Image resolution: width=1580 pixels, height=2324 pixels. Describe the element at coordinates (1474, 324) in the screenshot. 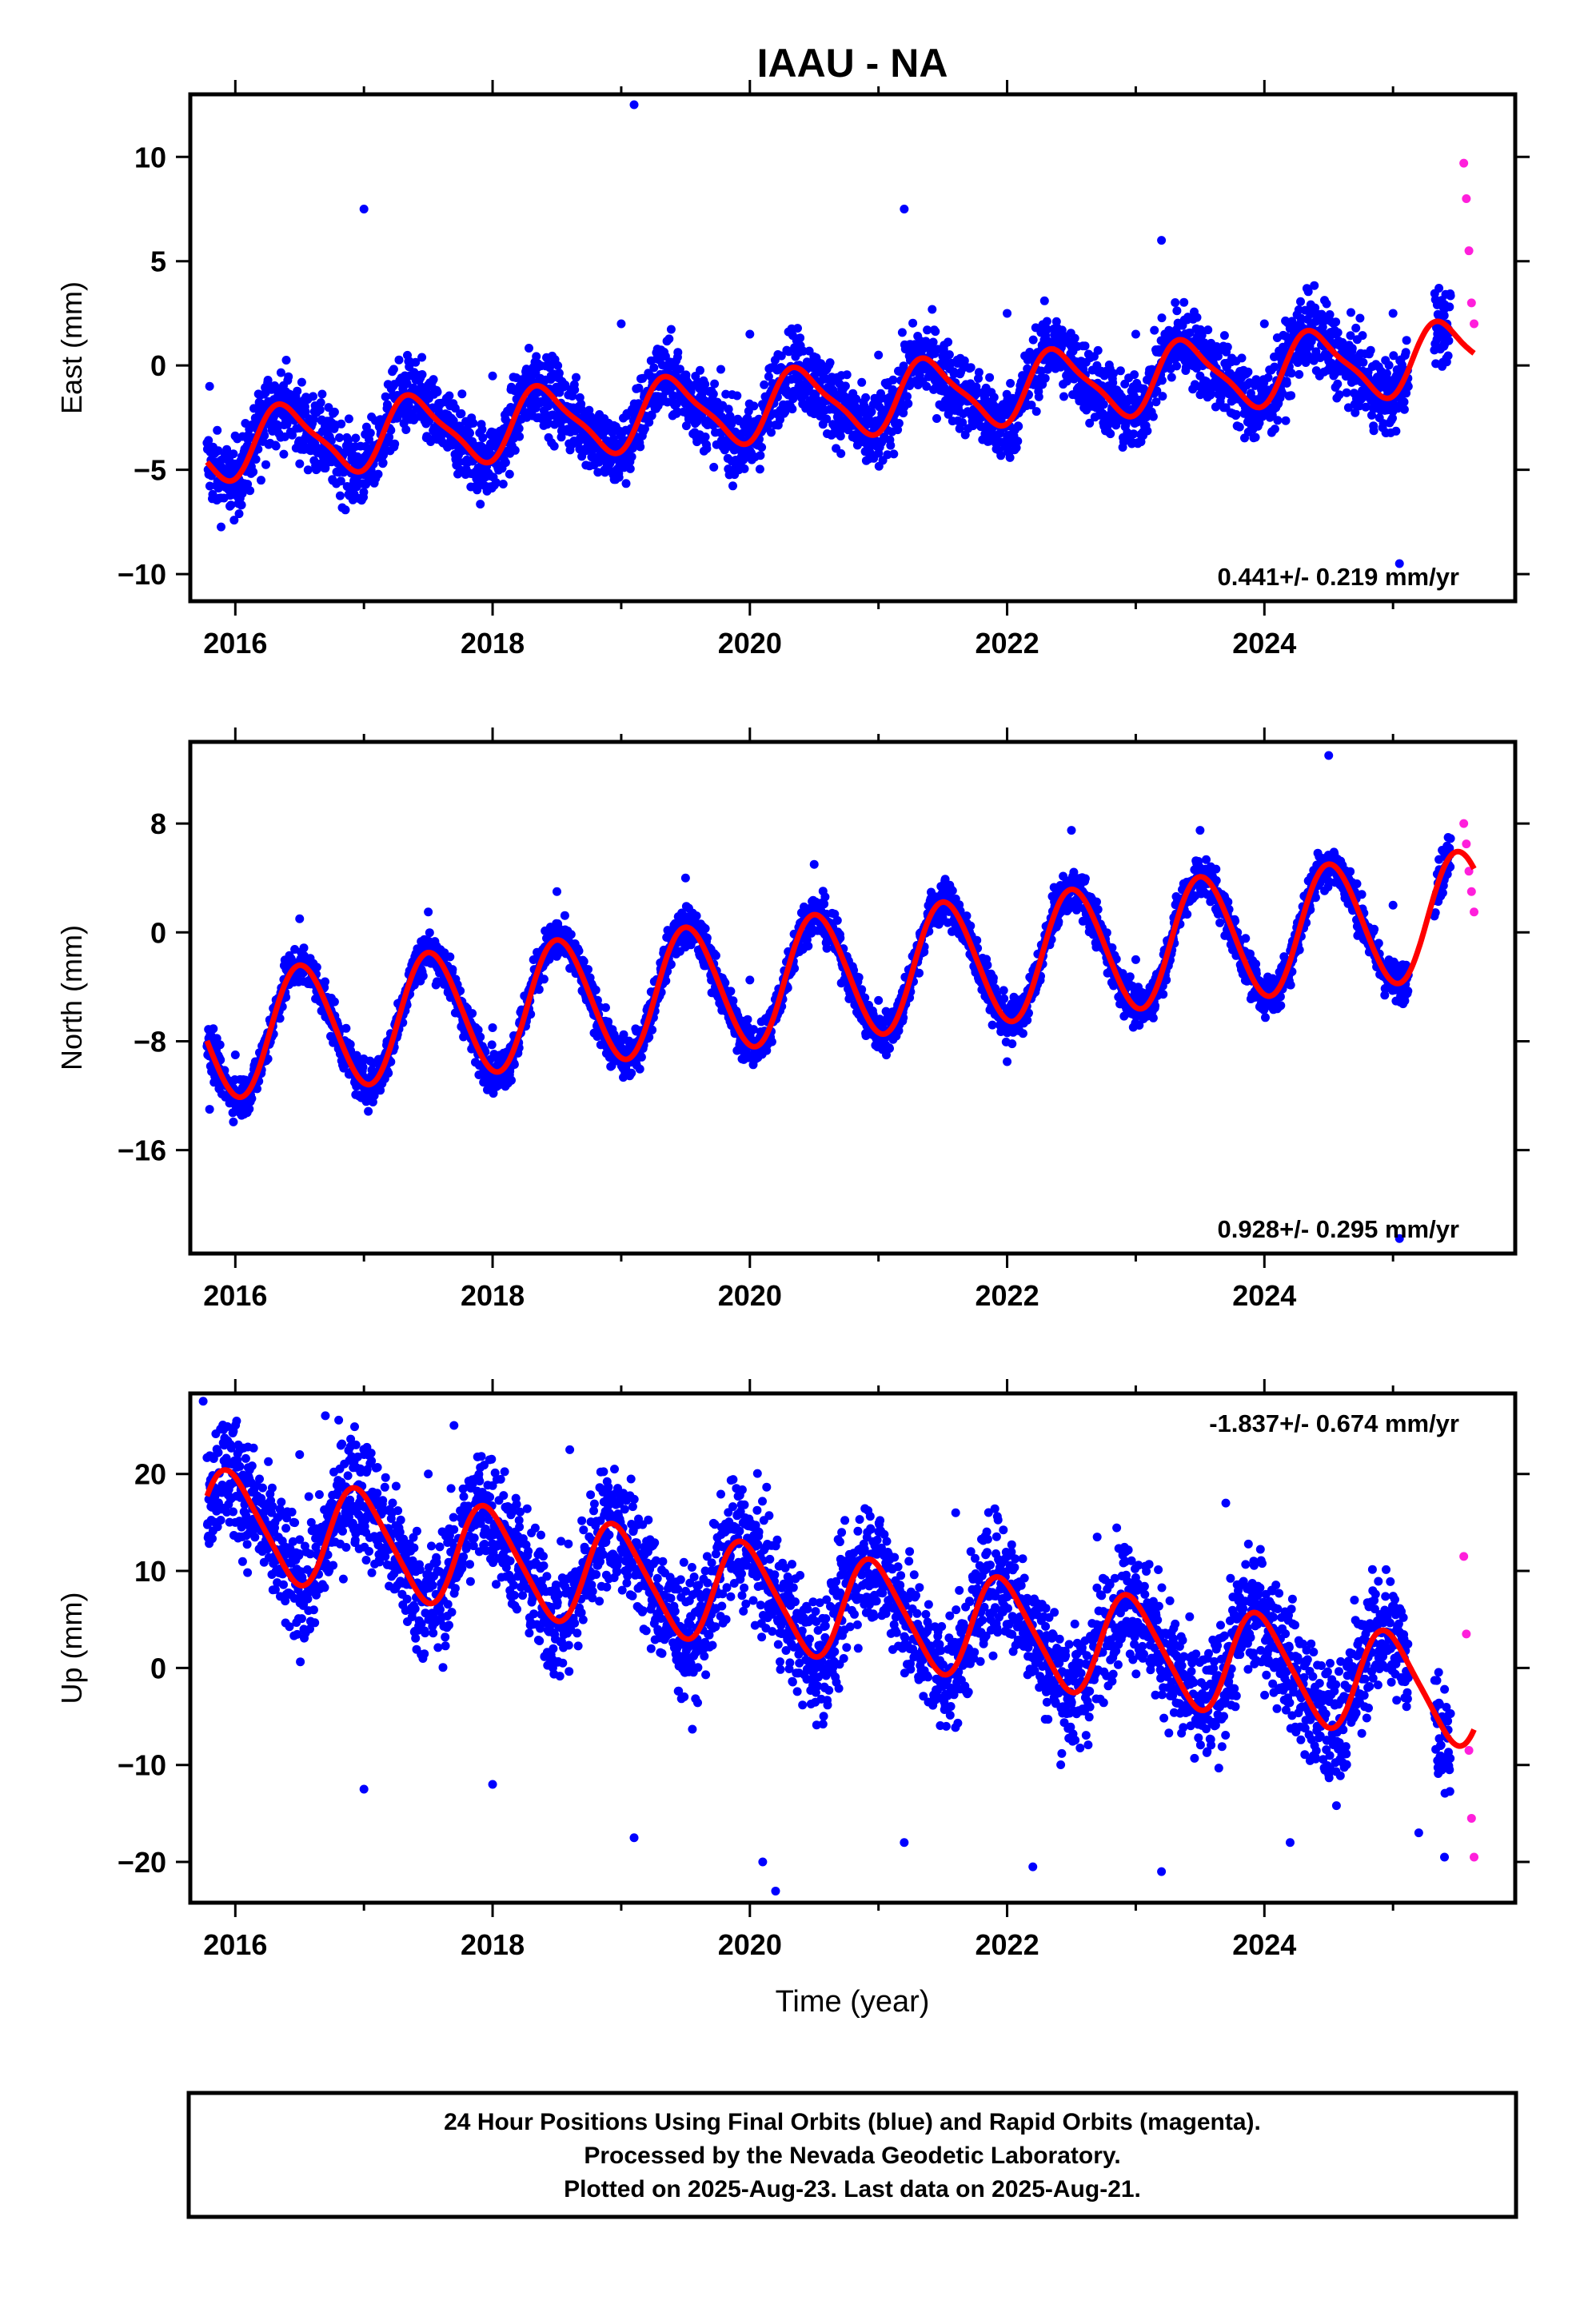

I see `rapid-orbit-point` at that location.